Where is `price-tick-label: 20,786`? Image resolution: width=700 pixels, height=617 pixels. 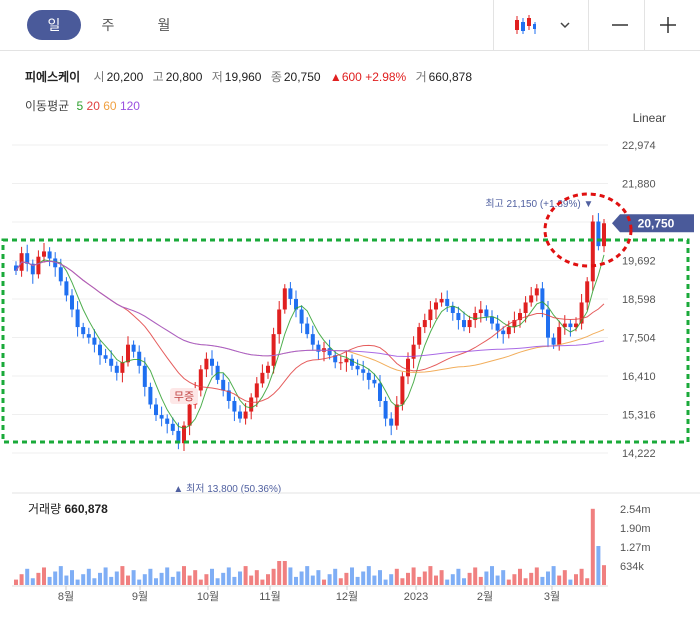
price-tick-label: 20,786 is located at coordinates (639, 223).